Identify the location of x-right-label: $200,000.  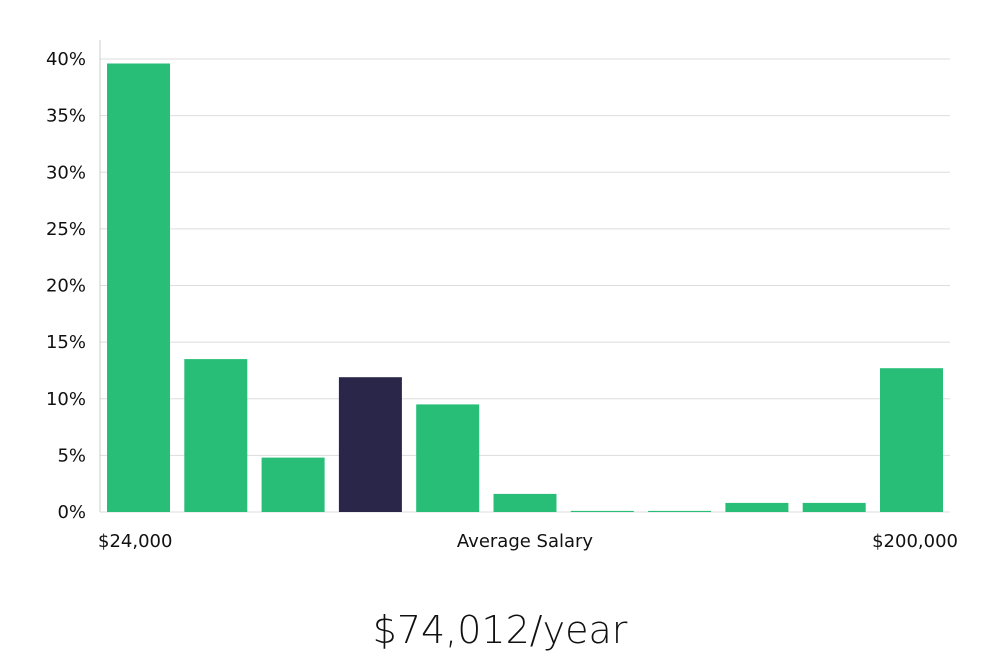
(915, 541).